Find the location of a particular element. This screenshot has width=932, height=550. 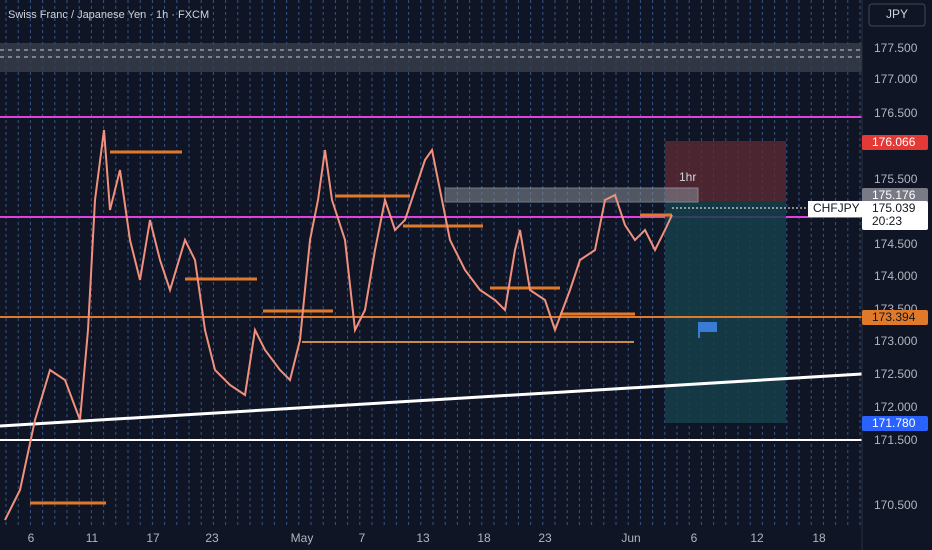

price-label: 174.000 is located at coordinates (896, 276).